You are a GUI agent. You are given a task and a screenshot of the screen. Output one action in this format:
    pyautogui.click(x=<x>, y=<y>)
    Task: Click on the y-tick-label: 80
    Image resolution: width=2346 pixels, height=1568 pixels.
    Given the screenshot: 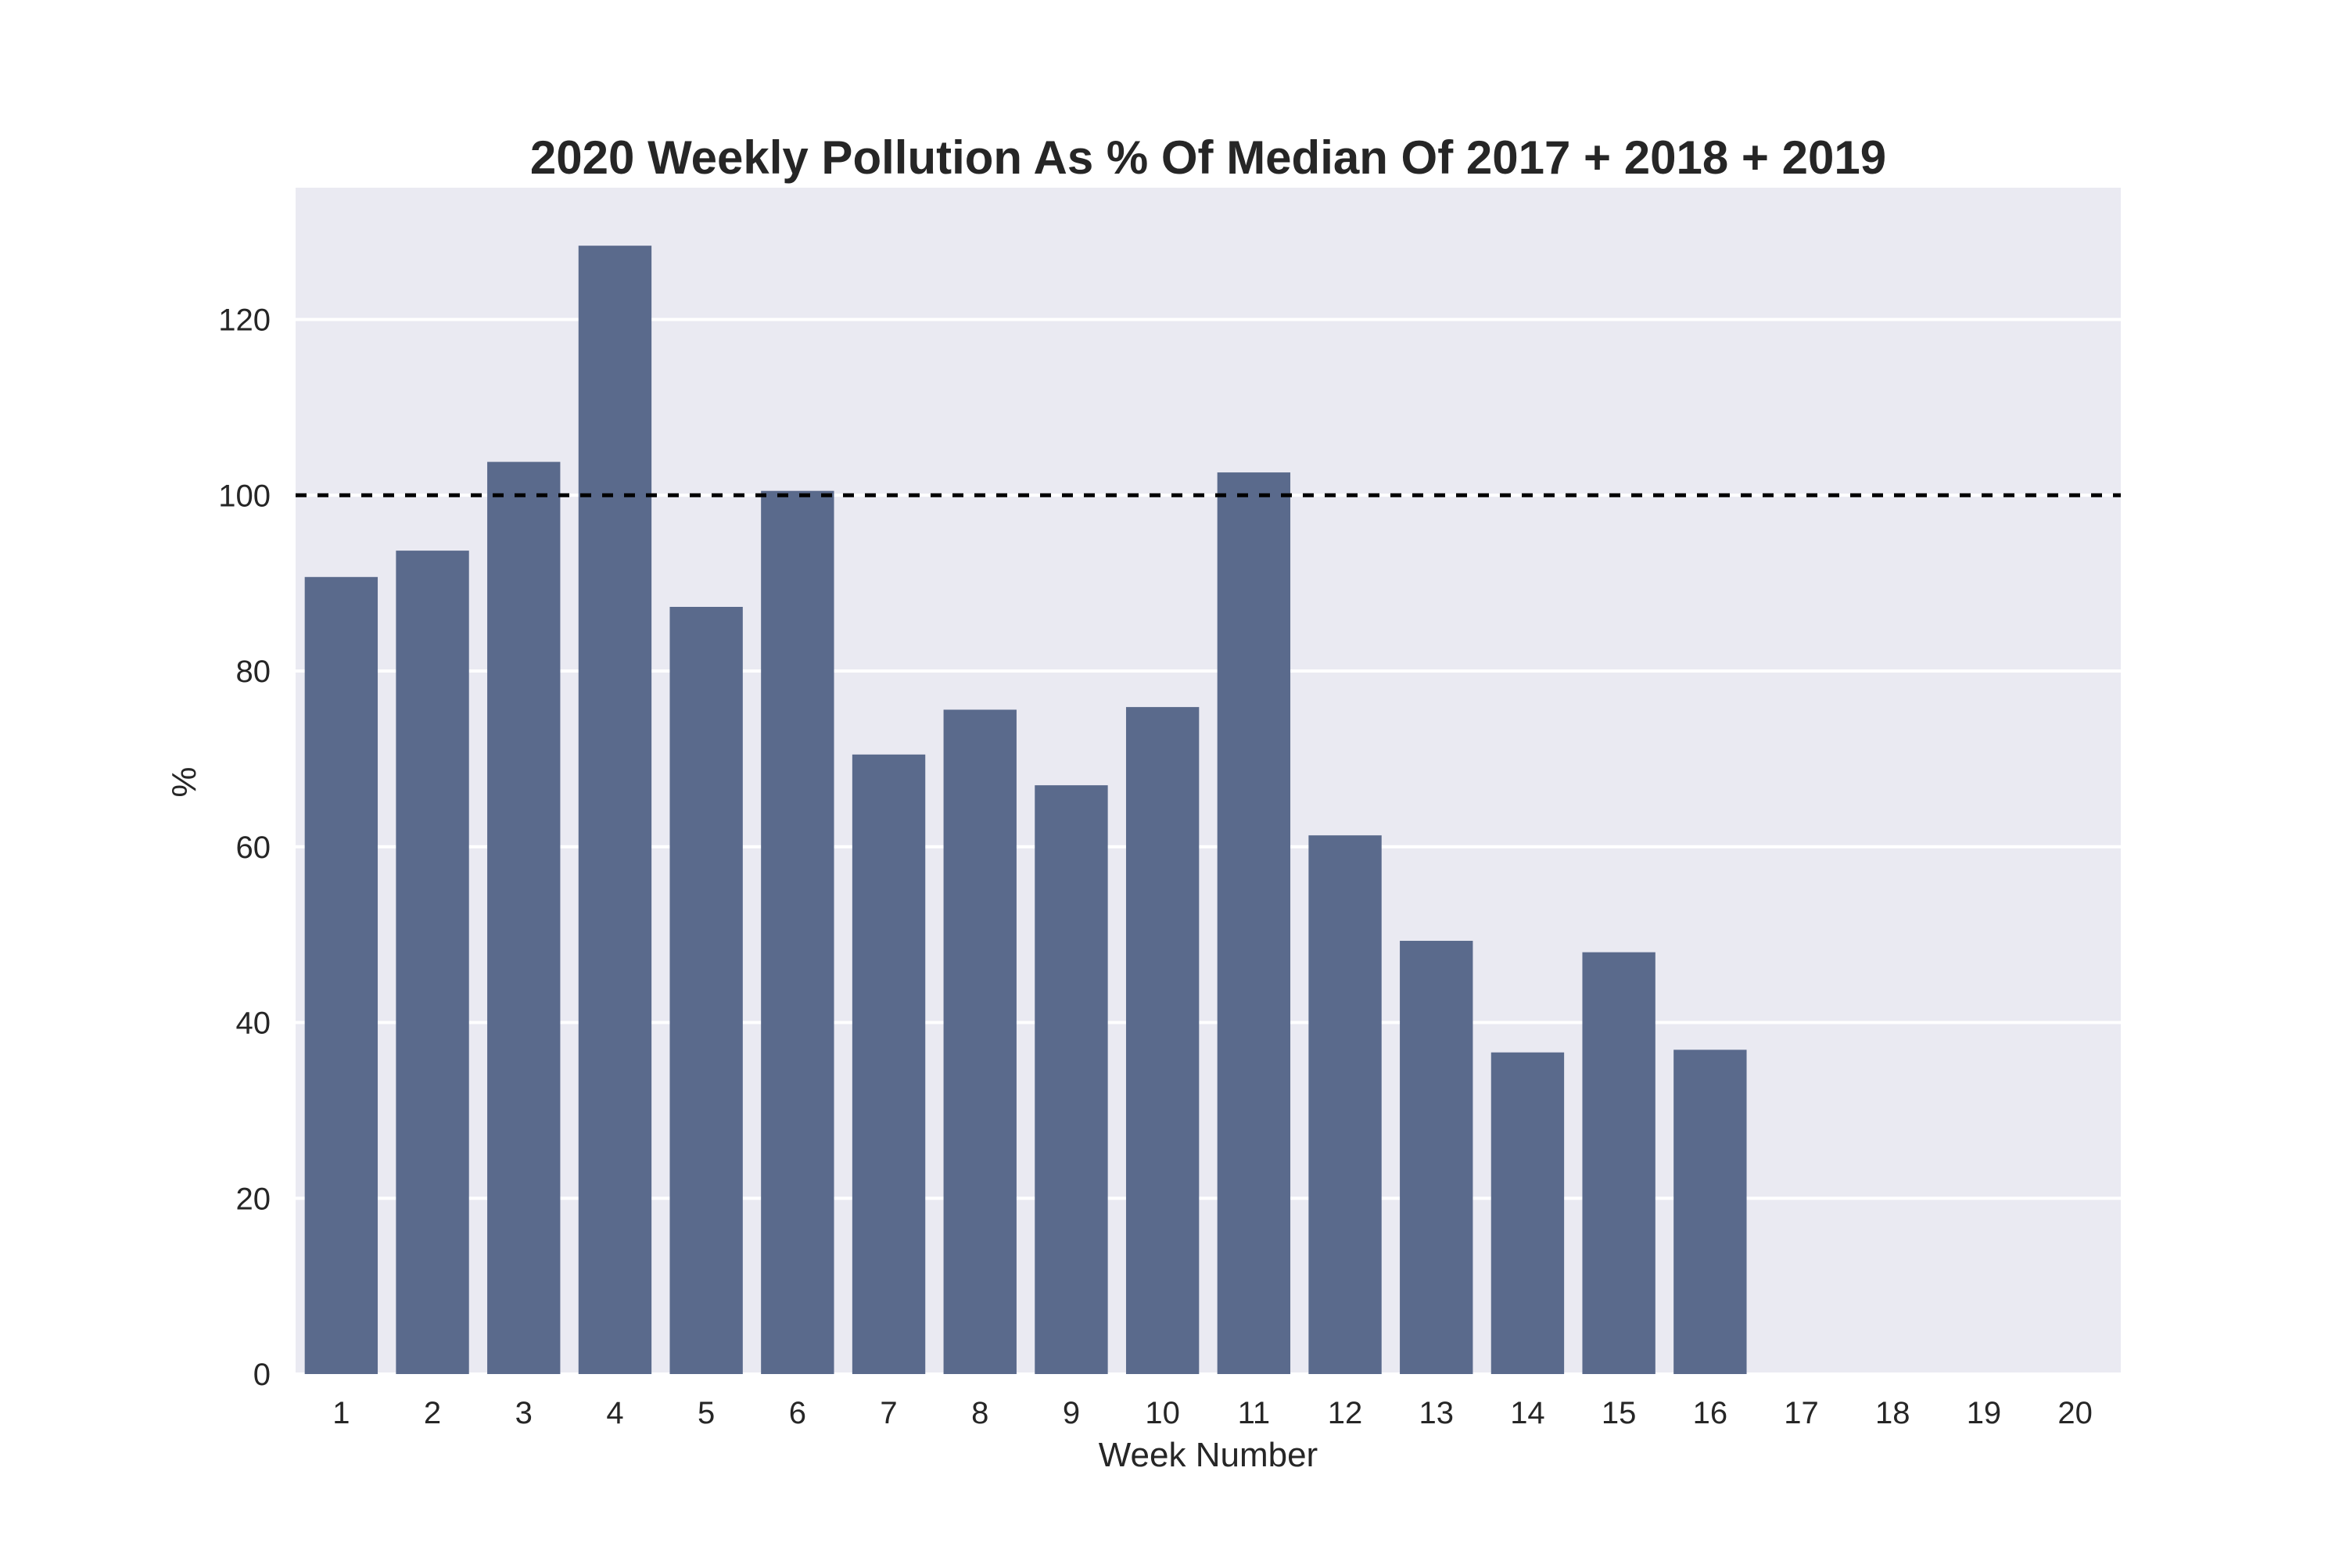 What is the action you would take?
    pyautogui.click(x=254, y=672)
    